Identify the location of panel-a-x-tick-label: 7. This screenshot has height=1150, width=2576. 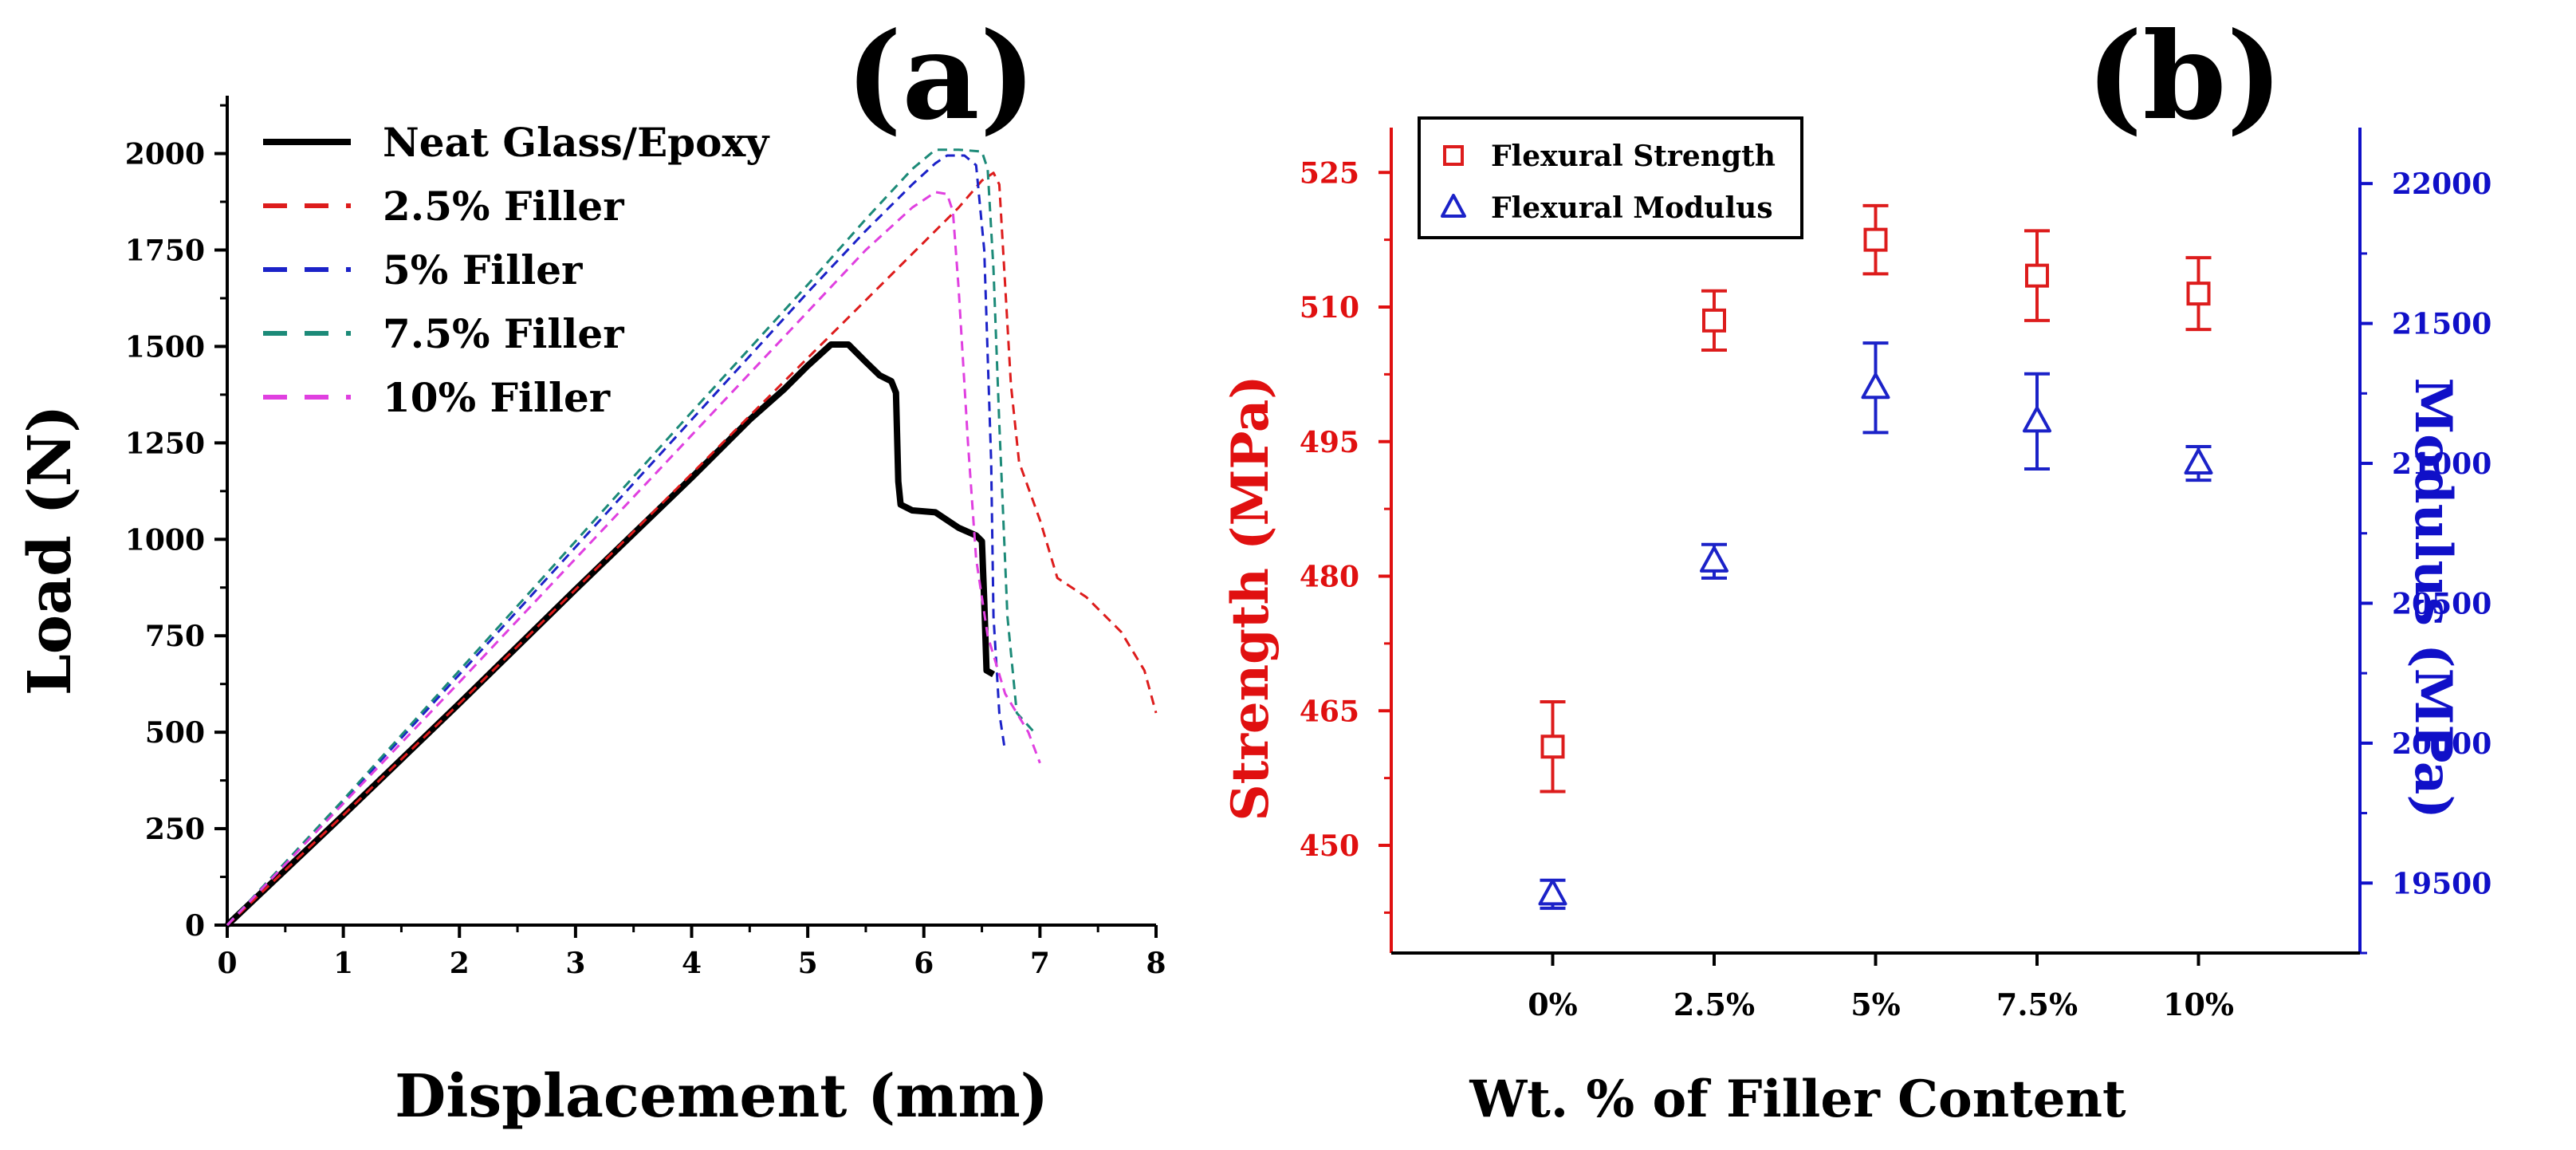
(1040, 963).